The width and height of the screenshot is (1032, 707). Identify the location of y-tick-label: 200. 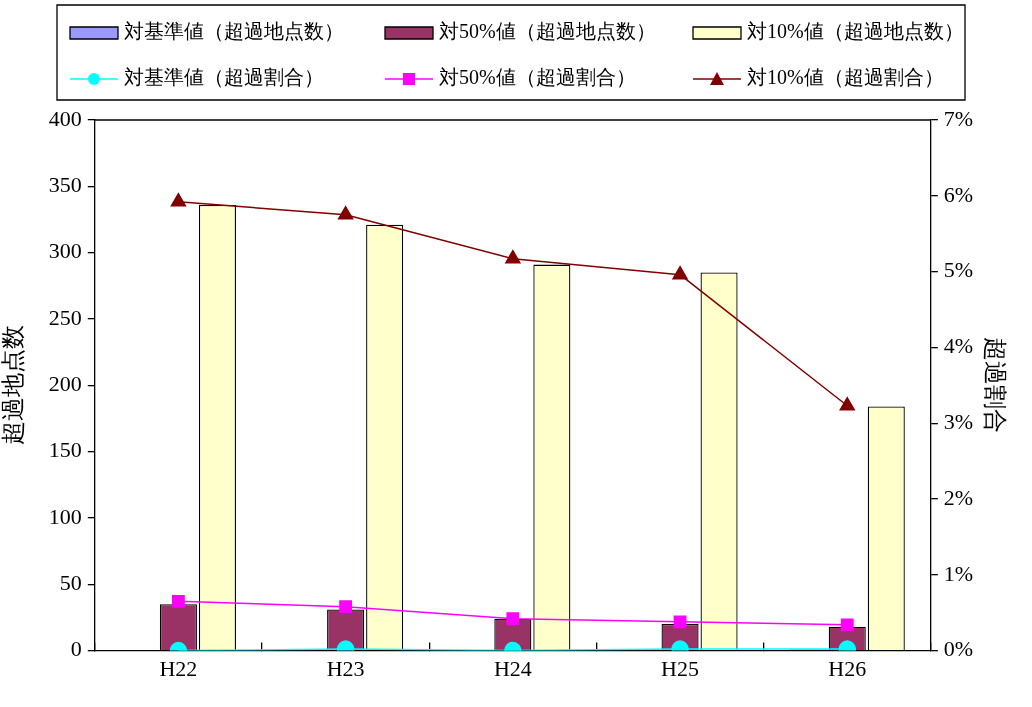
(65, 384).